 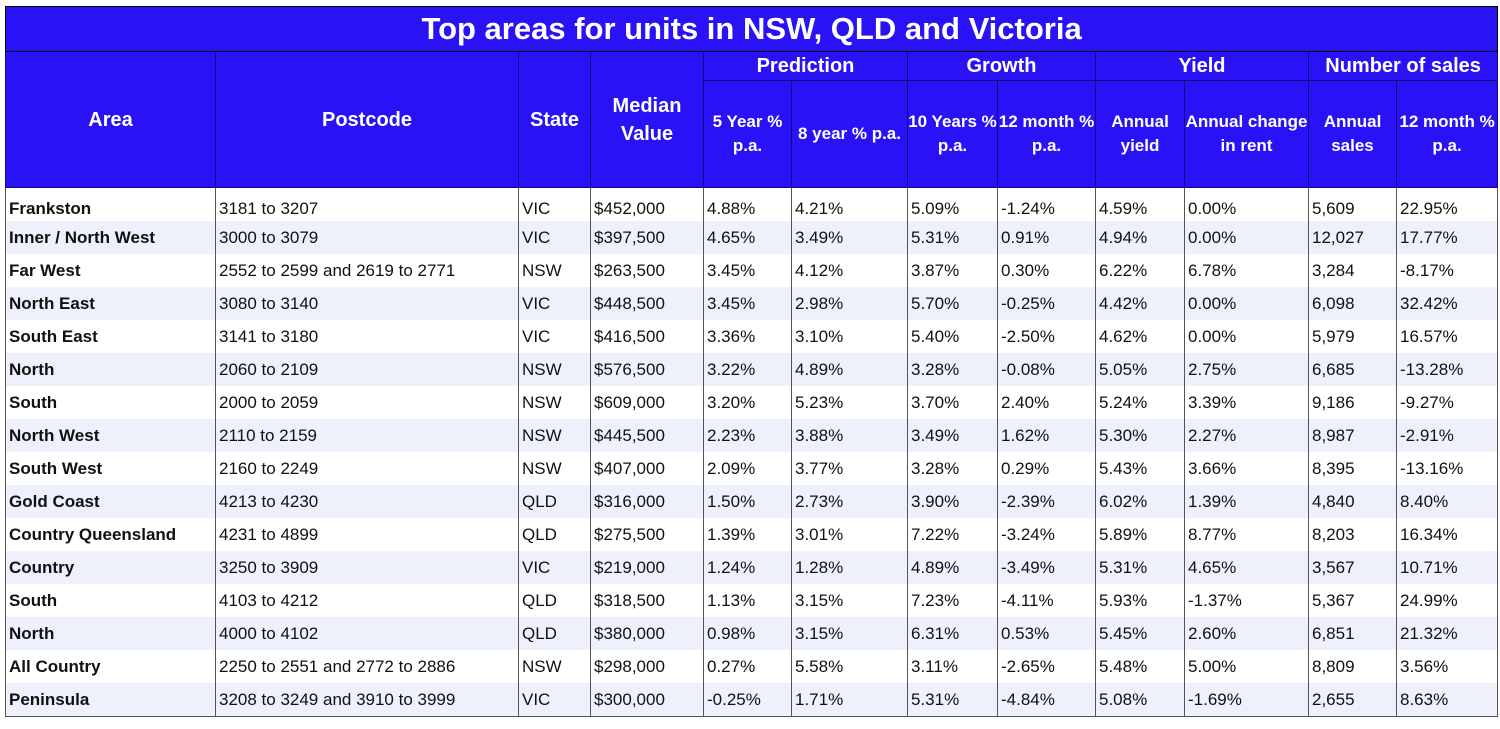 I want to click on median-value-cell: $407,000, so click(x=647, y=468).